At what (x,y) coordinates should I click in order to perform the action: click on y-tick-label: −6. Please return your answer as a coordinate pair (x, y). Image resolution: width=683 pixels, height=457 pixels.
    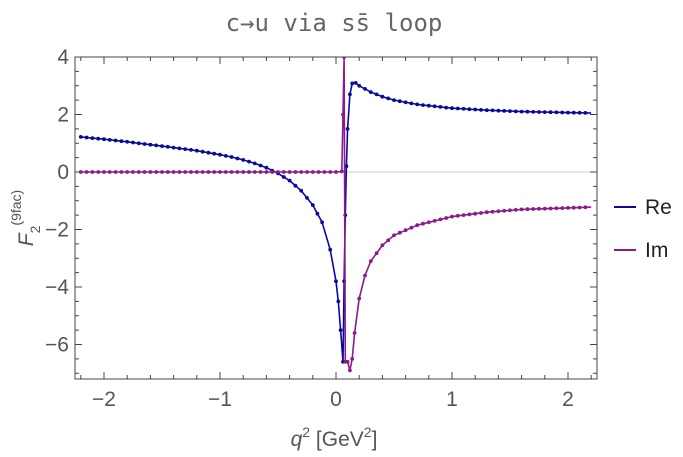
    Looking at the image, I should click on (57, 345).